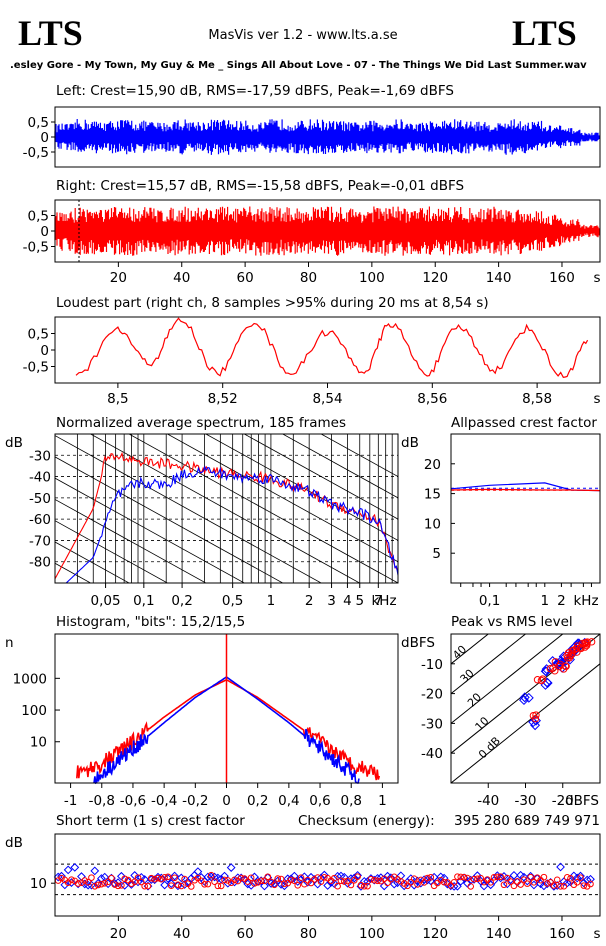  Describe the element at coordinates (544, 601) in the screenshot. I see `x-tick-label: 1` at that location.